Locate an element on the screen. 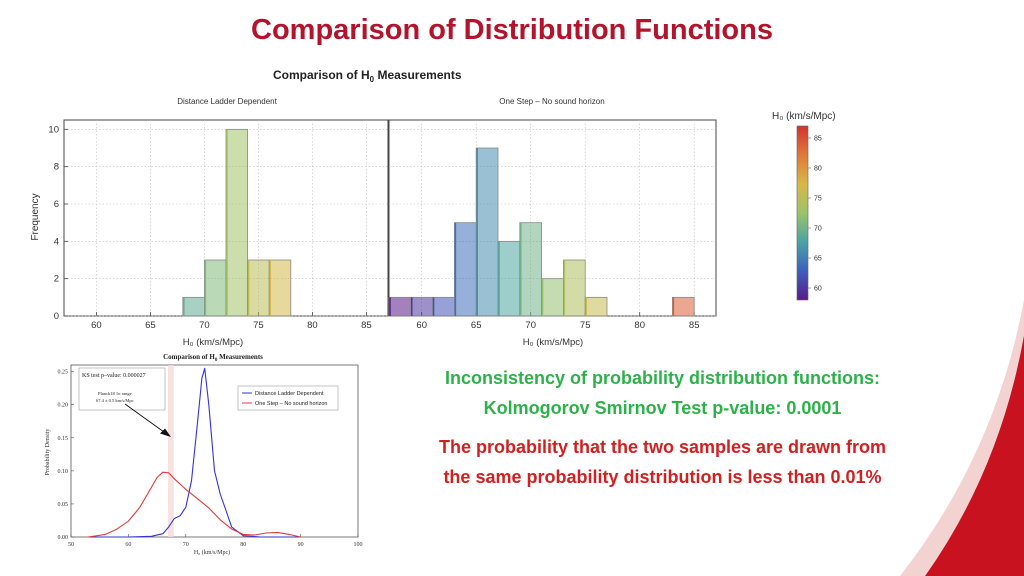  density-y-tick-label: 0.20 is located at coordinates (63, 406).